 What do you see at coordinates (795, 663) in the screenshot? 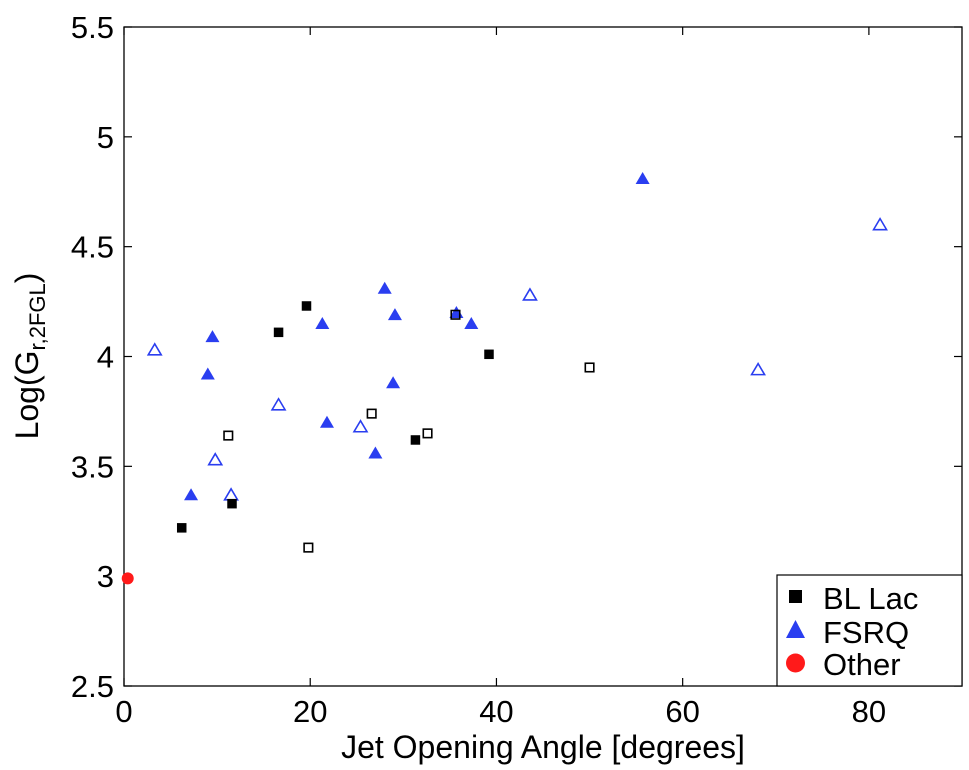
I see `legend-marker-other` at bounding box center [795, 663].